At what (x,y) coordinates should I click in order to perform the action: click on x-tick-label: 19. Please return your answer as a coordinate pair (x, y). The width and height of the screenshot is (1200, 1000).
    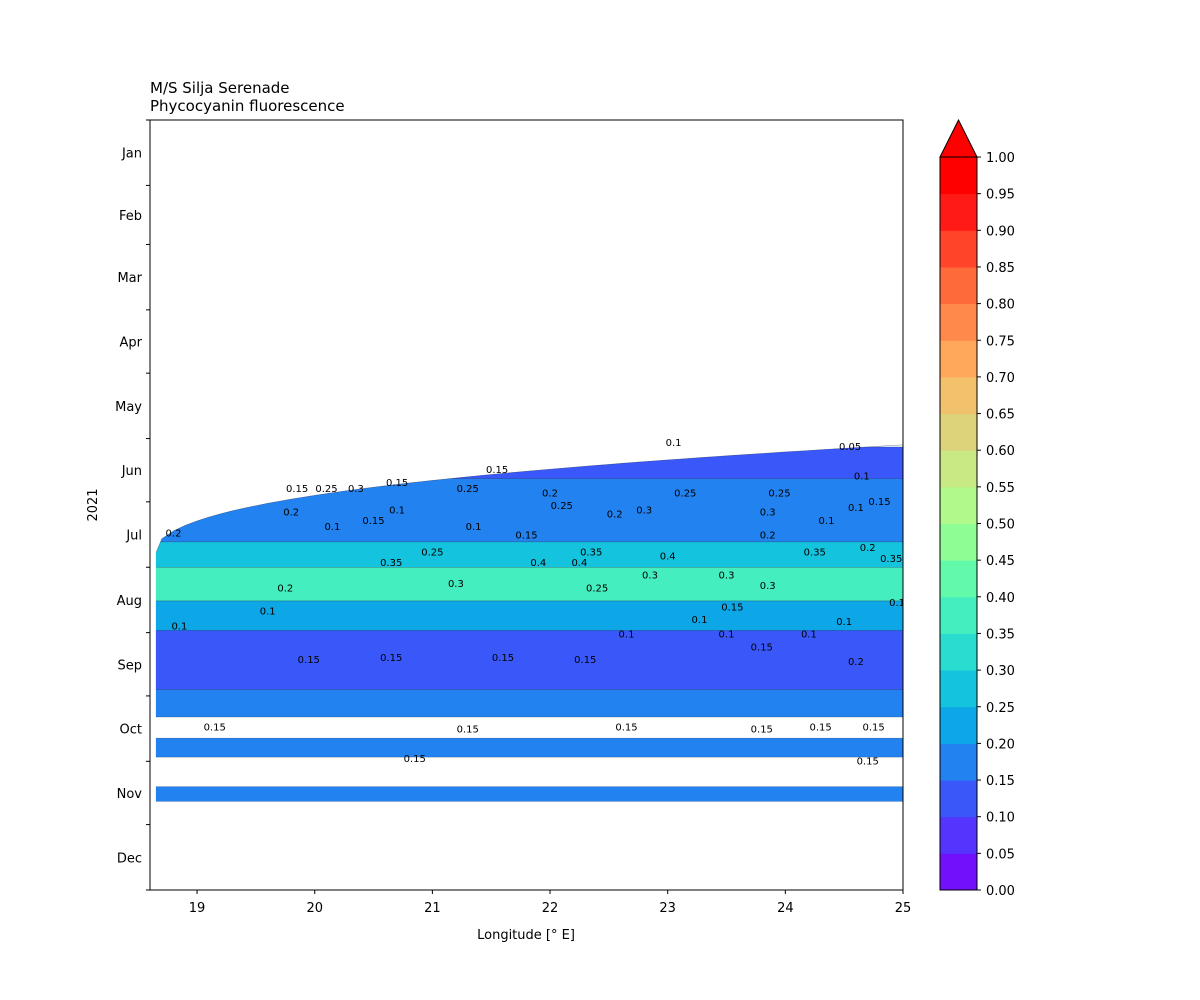
    Looking at the image, I should click on (197, 908).